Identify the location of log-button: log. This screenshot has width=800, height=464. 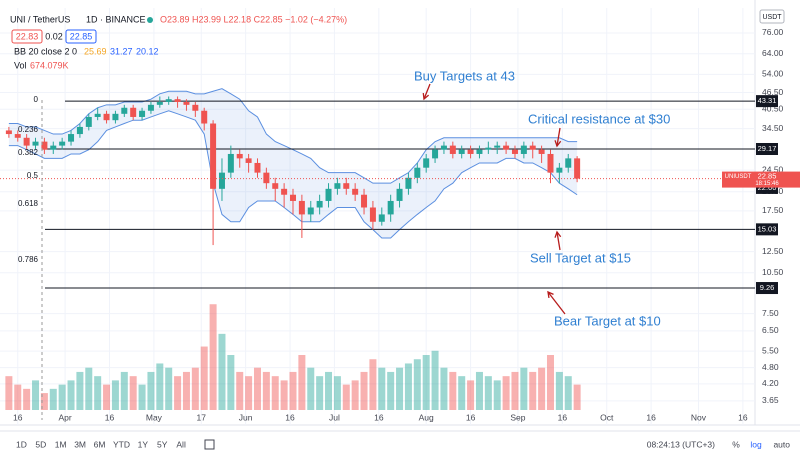
(756, 444).